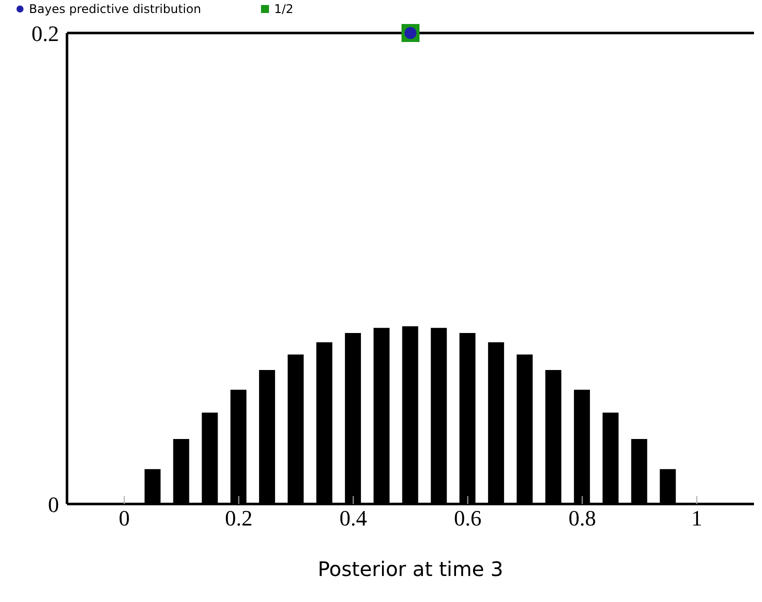  What do you see at coordinates (124, 518) in the screenshot?
I see `x-tick-label: 0` at bounding box center [124, 518].